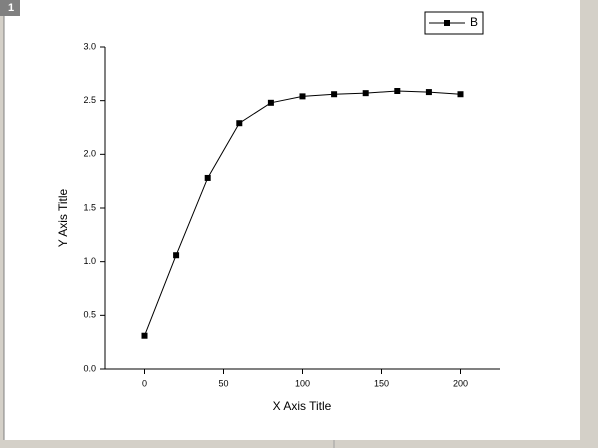  I want to click on legend-marker, so click(447, 23).